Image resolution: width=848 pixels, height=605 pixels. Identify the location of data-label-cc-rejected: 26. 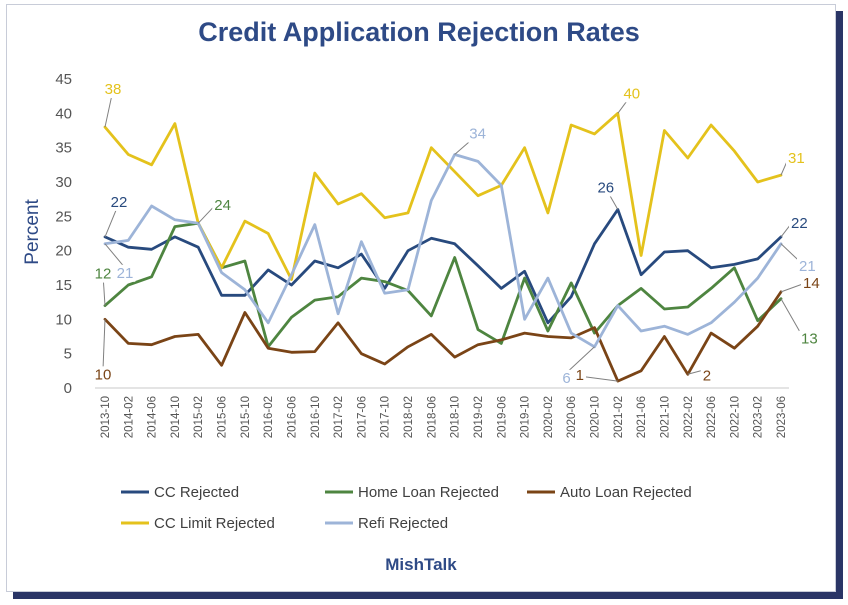
(605, 187).